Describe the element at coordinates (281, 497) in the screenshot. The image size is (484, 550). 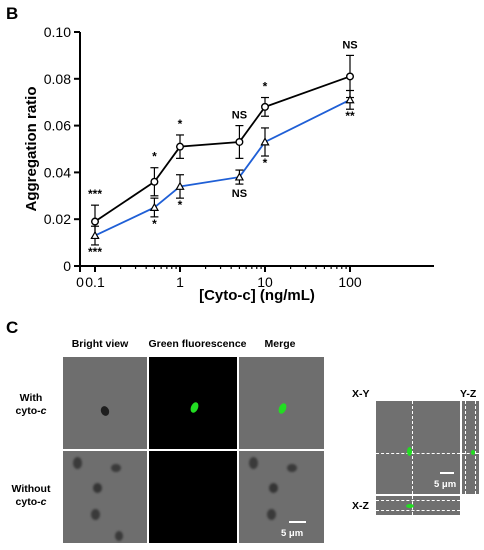
I see `micrograph-without-merge: 5 μm` at that location.